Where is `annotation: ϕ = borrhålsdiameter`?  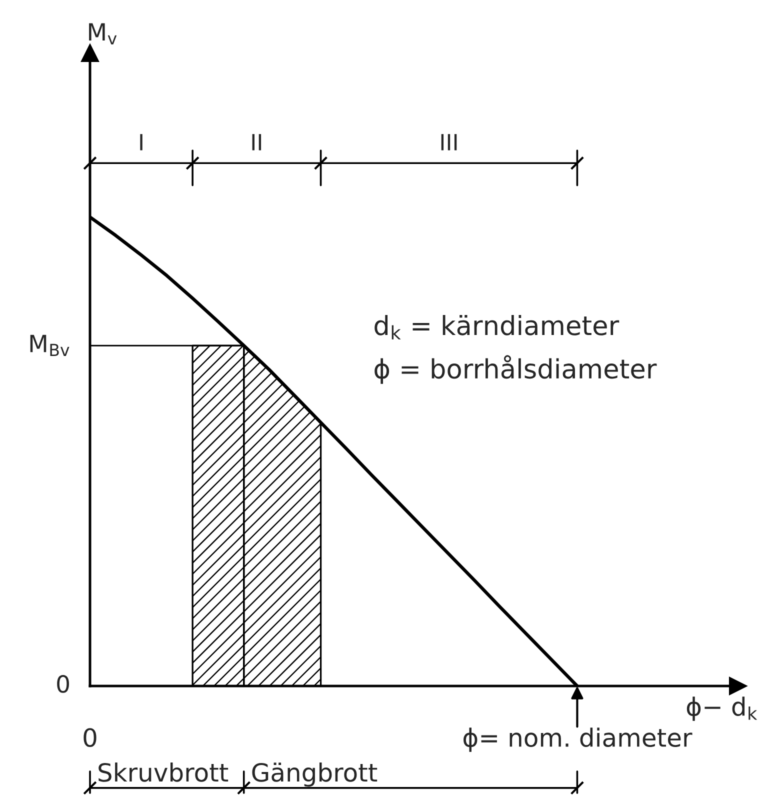 annotation: ϕ = borrhålsdiameter is located at coordinates (515, 369).